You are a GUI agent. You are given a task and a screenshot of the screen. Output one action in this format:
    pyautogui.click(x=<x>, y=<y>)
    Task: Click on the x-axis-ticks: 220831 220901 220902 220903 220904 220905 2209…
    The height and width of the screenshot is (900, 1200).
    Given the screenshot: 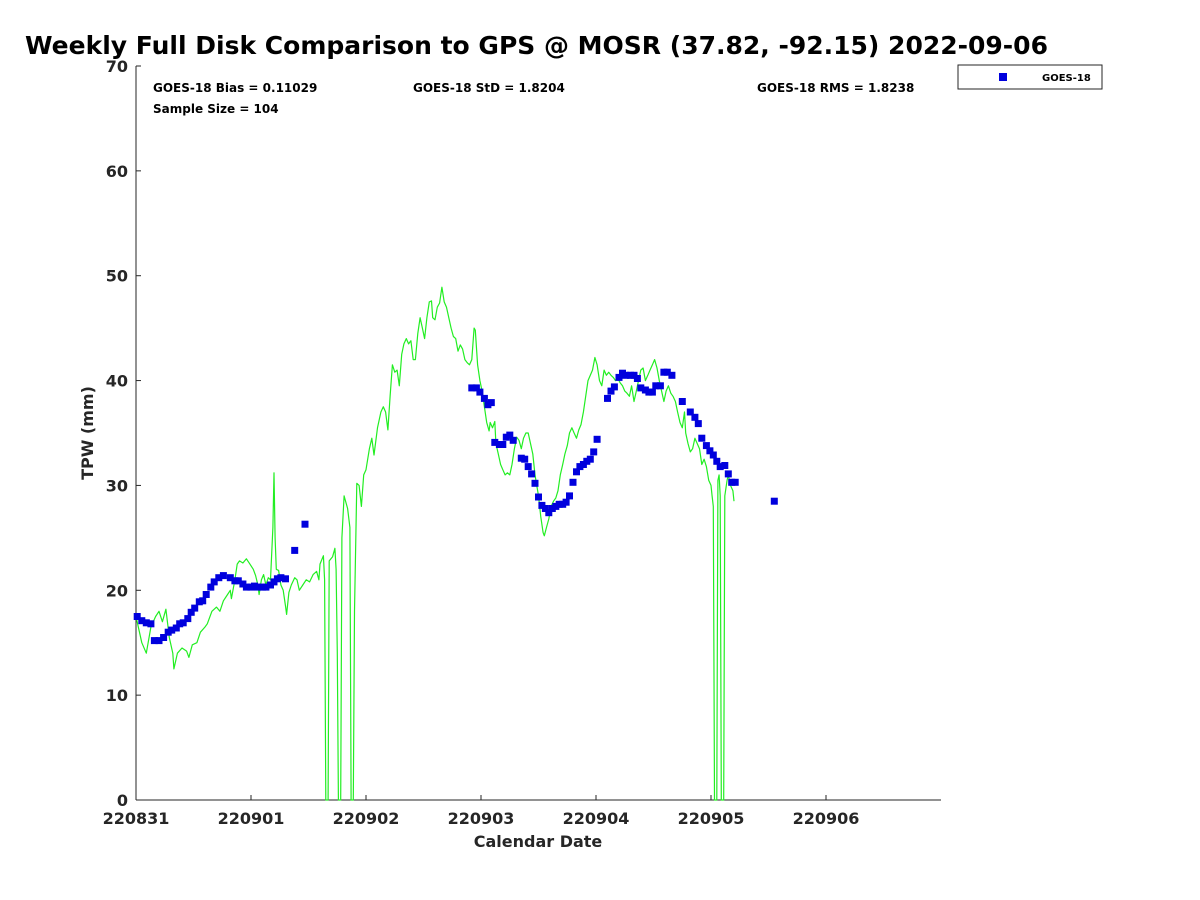 What is the action you would take?
    pyautogui.click(x=481, y=811)
    